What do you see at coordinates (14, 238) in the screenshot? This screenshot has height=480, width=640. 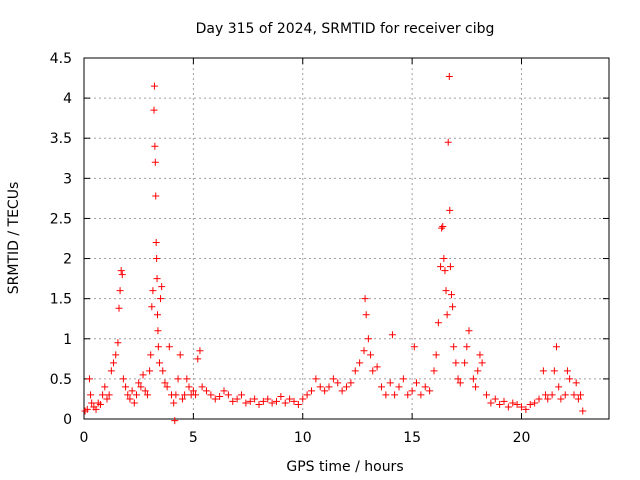 I see `y-axis-label: SRMTID / TECUs` at bounding box center [14, 238].